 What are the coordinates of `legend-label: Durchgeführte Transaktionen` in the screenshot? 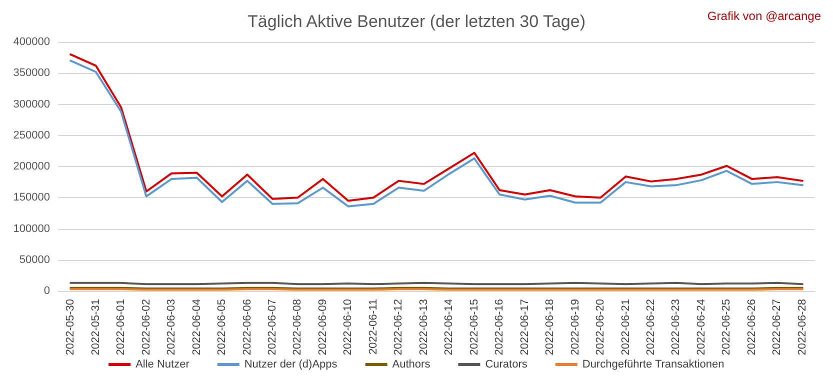 It's located at (653, 364).